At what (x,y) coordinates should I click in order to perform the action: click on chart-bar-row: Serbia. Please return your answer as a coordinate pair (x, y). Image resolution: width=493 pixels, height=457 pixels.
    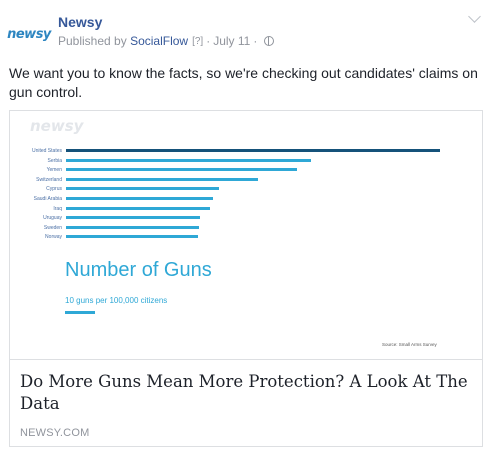
    Looking at the image, I should click on (246, 161).